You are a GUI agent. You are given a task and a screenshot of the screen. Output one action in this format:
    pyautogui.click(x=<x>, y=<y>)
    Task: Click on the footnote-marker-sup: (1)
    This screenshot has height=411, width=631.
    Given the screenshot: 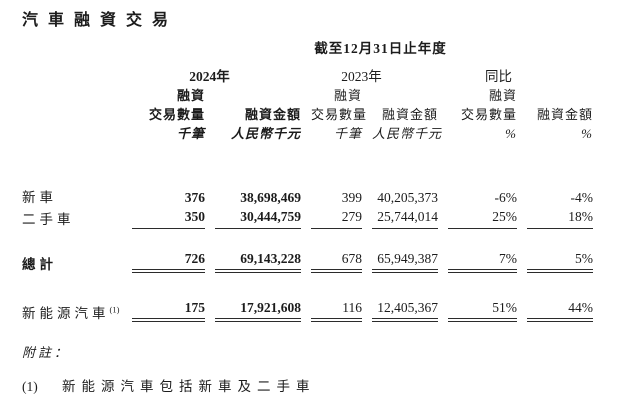 What is the action you would take?
    pyautogui.click(x=114, y=309)
    